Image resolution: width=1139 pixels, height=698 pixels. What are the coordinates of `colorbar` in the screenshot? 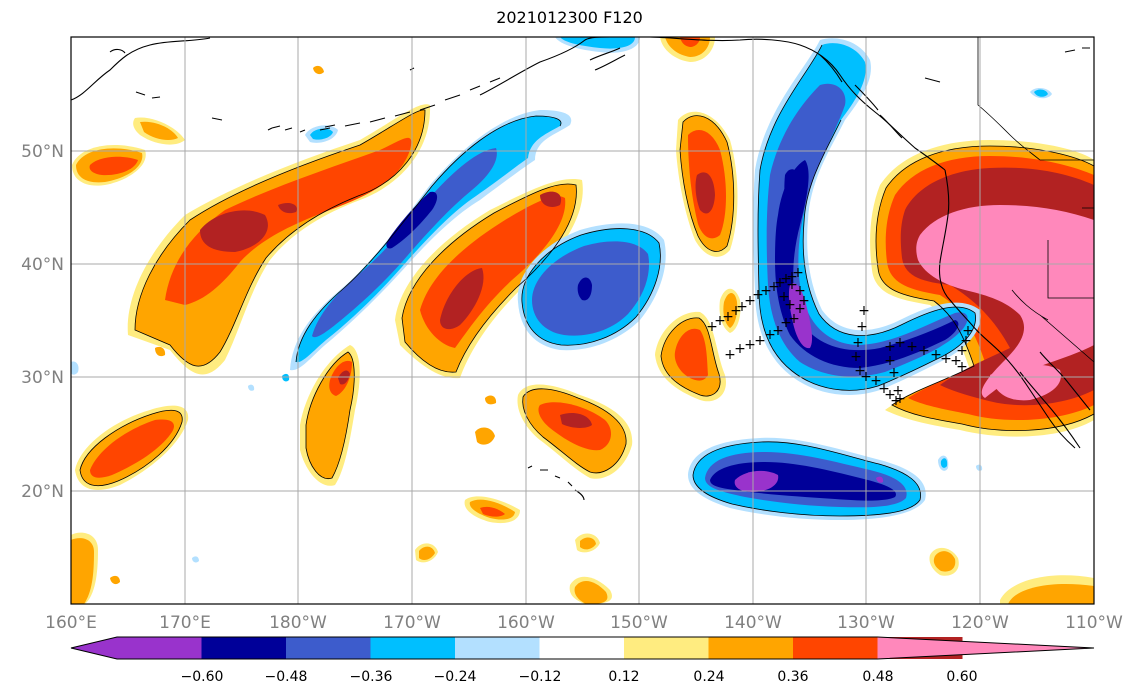 It's located at (582, 648).